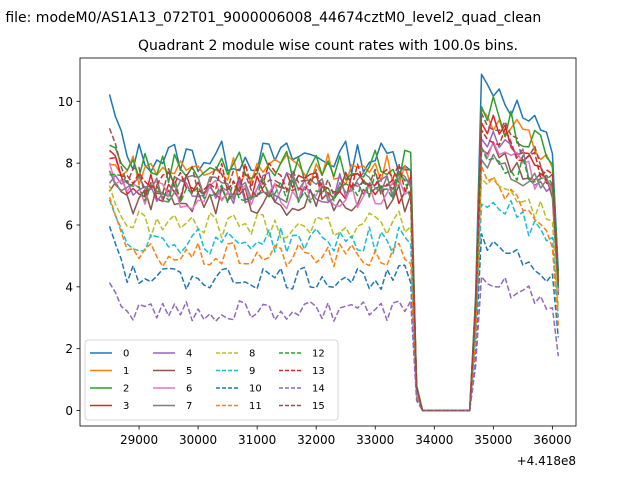  Describe the element at coordinates (189, 406) in the screenshot. I see `legend-label-7: 7` at that location.